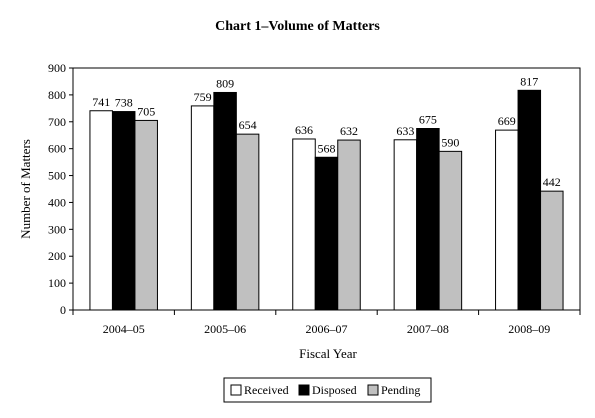  I want to click on data-label-pending-3: 590, so click(450, 142).